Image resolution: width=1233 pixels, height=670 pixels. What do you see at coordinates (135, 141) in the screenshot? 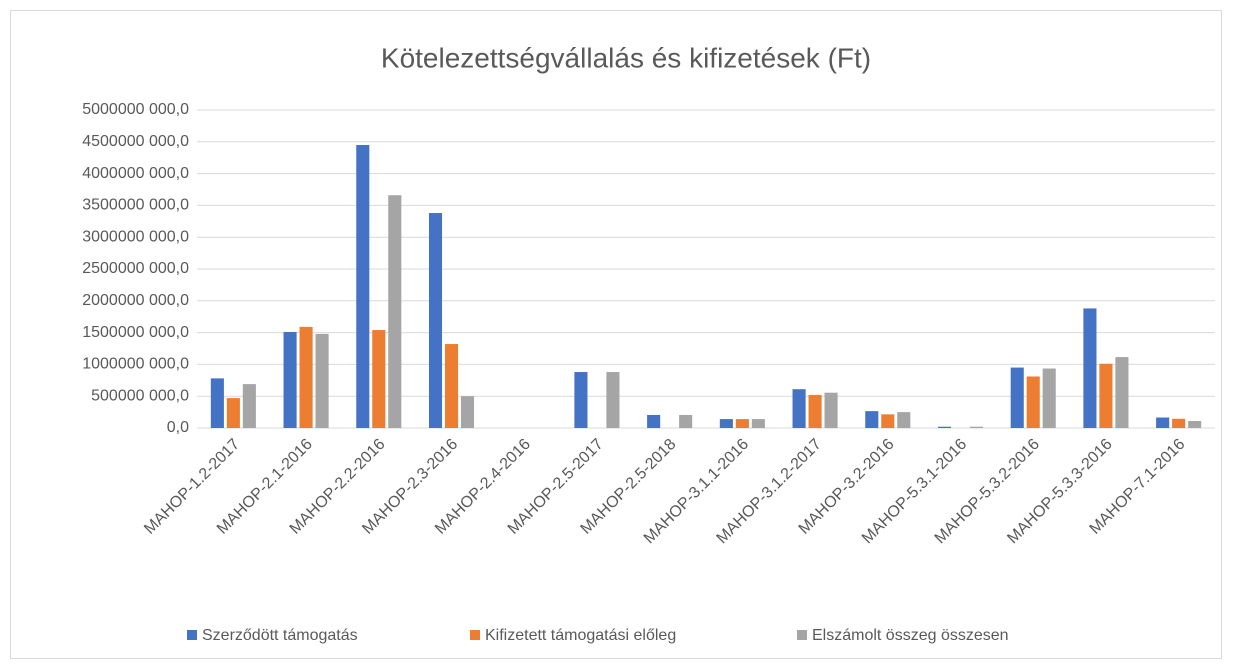
I see `y-tick-label: 4500000 000,0` at bounding box center [135, 141].